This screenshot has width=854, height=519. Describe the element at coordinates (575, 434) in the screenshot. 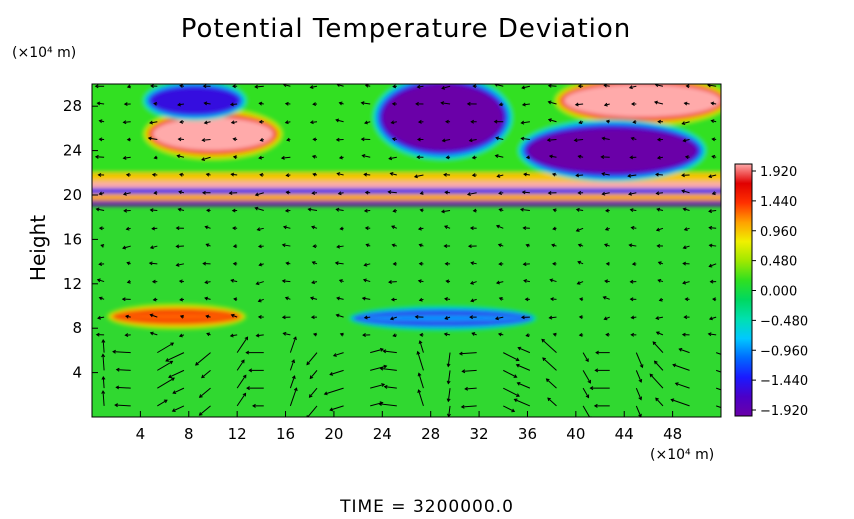

I see `x-tick-label: 40` at that location.